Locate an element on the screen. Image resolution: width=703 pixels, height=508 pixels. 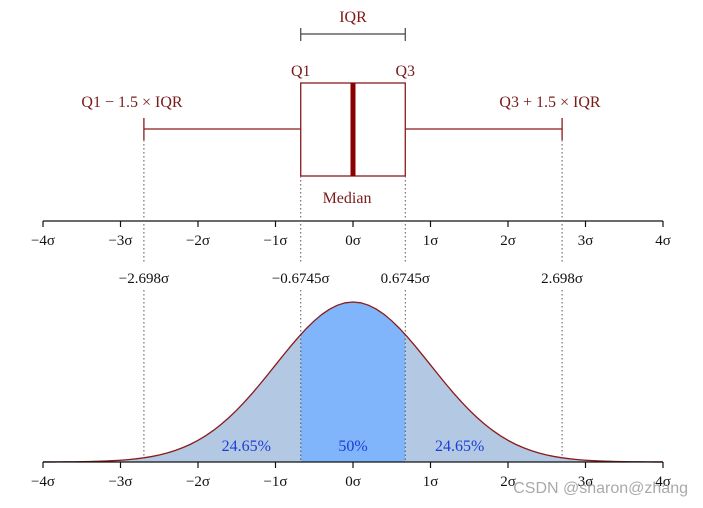
sigma-marker-label: 2.698σ is located at coordinates (562, 279).